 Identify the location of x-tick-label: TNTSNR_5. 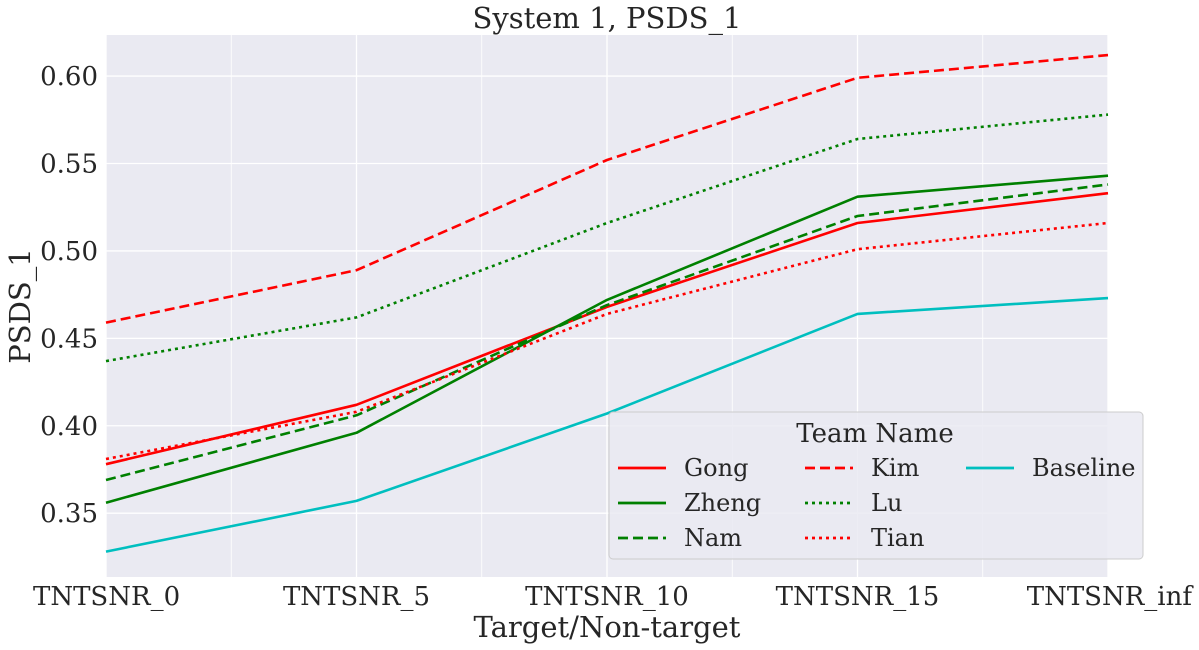
(356, 597).